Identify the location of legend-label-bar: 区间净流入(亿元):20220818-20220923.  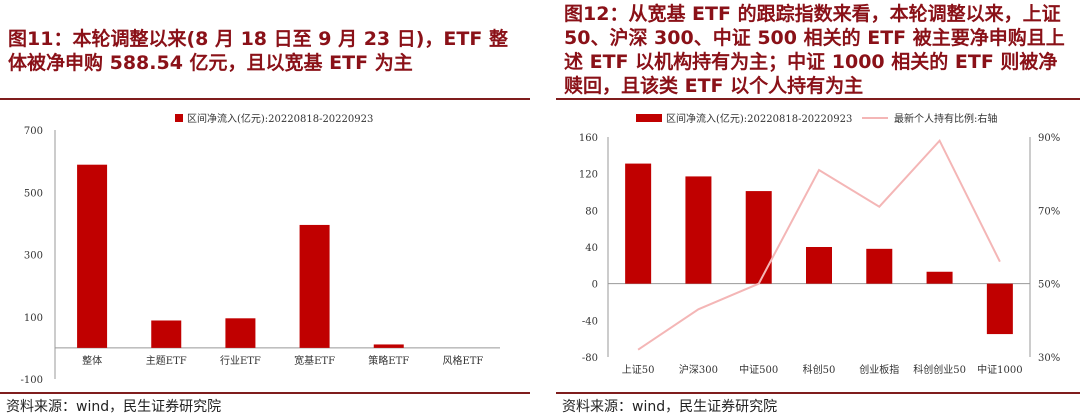
(759, 118).